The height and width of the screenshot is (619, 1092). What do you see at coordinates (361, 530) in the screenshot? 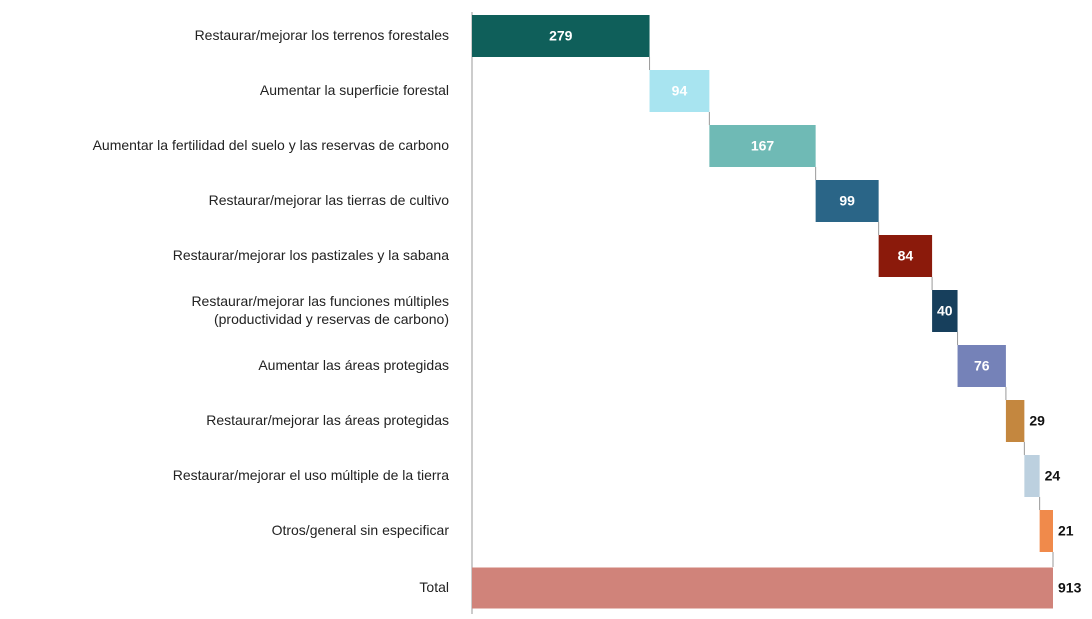
I see `category-label: Otros/general sin especificar` at bounding box center [361, 530].